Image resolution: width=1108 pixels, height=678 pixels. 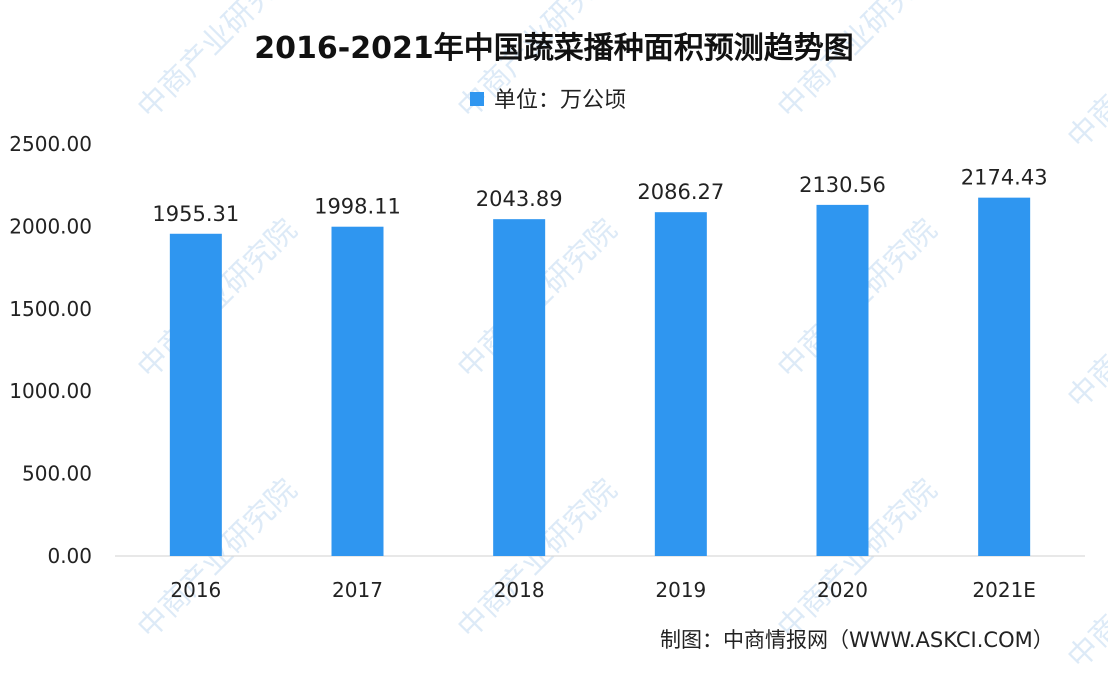 What do you see at coordinates (1004, 178) in the screenshot?
I see `data-label: 2174.43` at bounding box center [1004, 178].